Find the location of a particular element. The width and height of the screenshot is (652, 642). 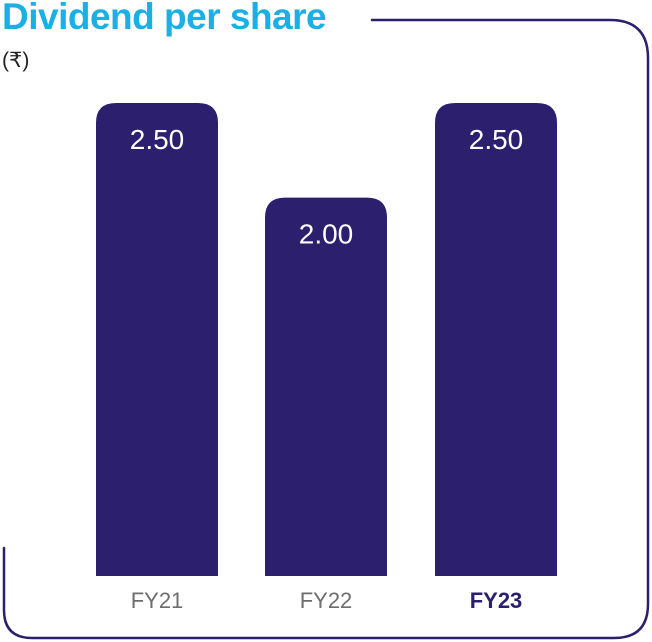

value-label-fy23: 2.50 is located at coordinates (496, 139).